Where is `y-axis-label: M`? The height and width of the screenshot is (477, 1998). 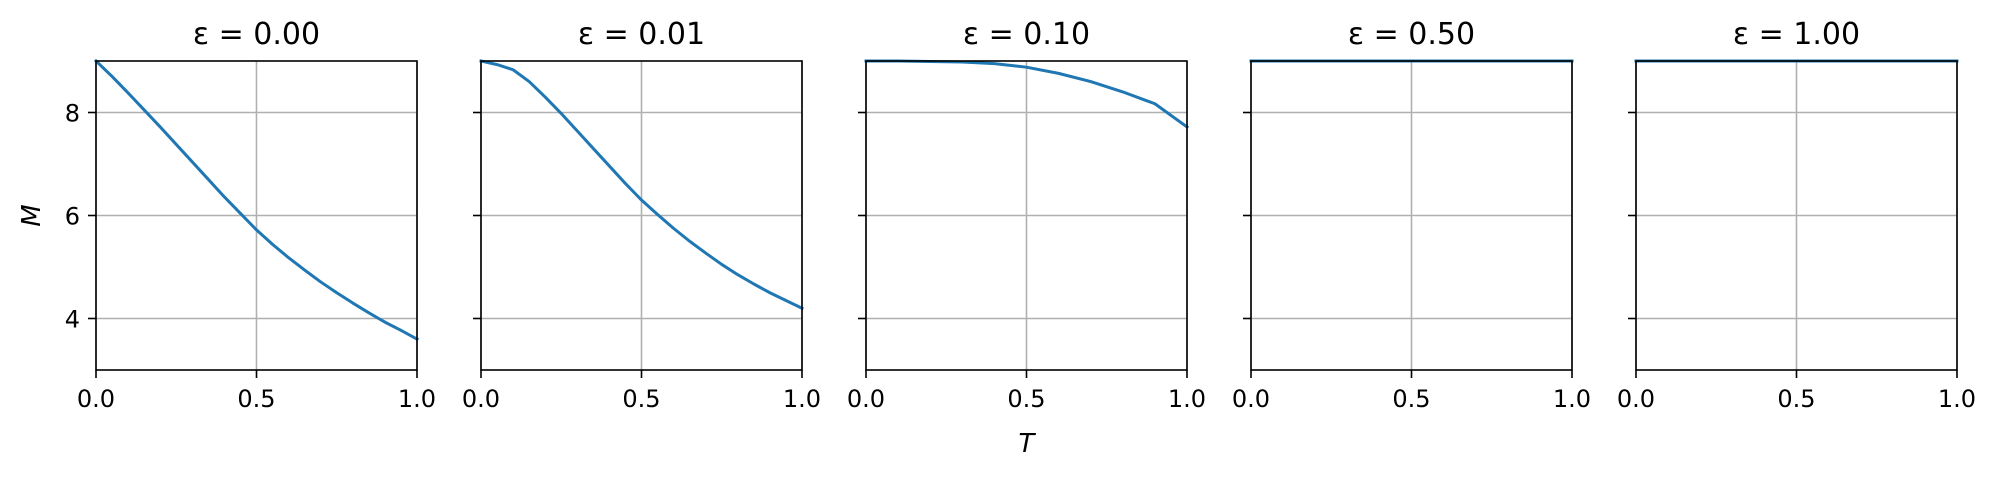
y-axis-label: M is located at coordinates (32, 215).